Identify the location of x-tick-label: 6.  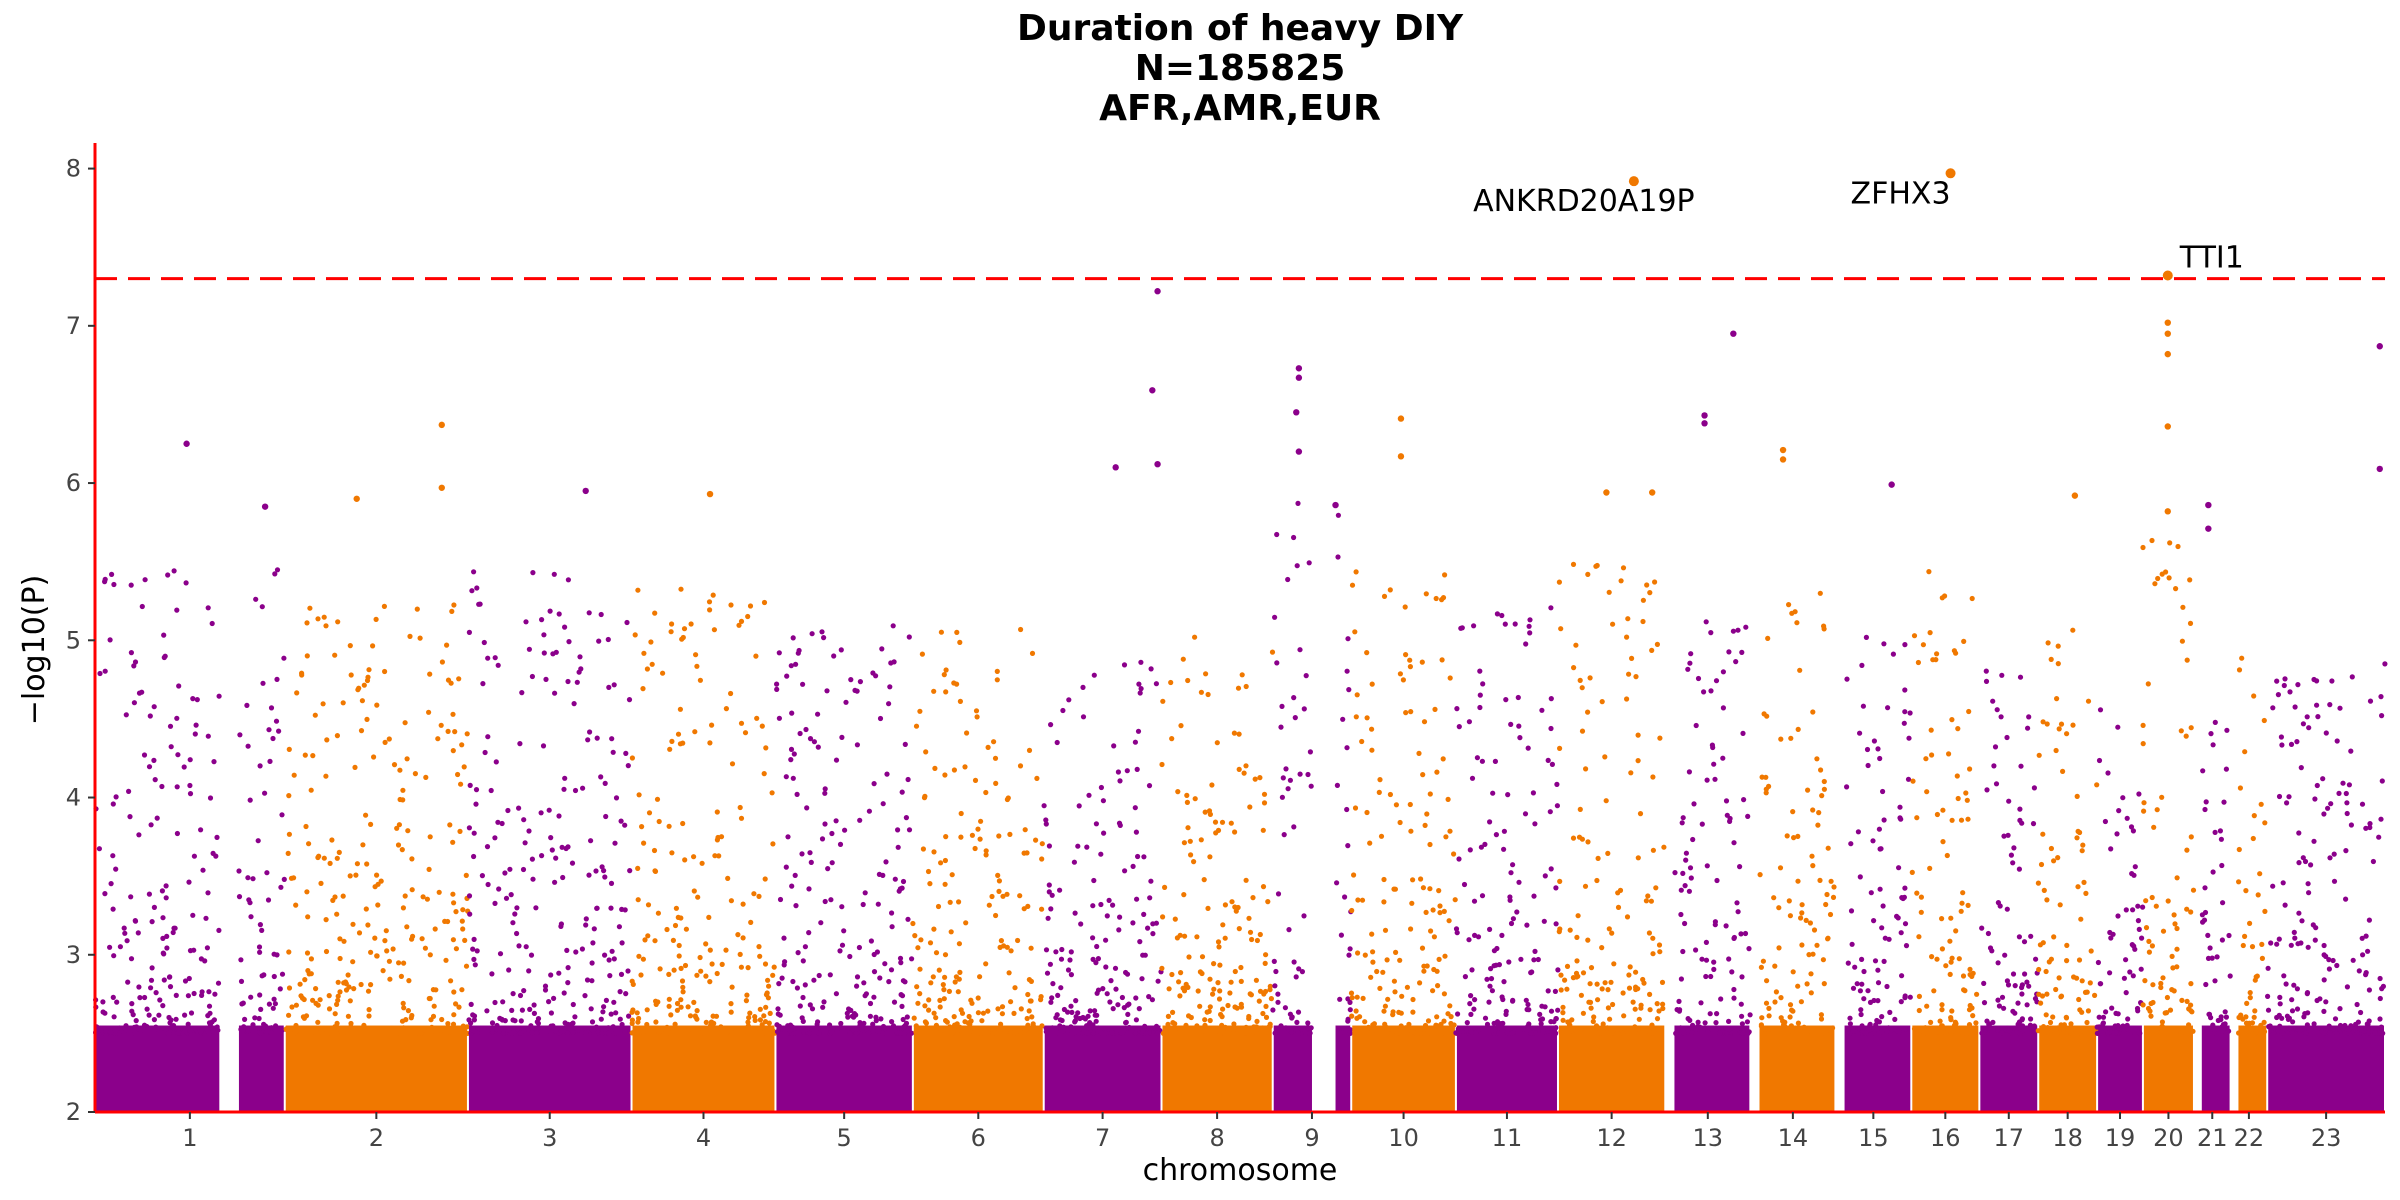
(978, 1138).